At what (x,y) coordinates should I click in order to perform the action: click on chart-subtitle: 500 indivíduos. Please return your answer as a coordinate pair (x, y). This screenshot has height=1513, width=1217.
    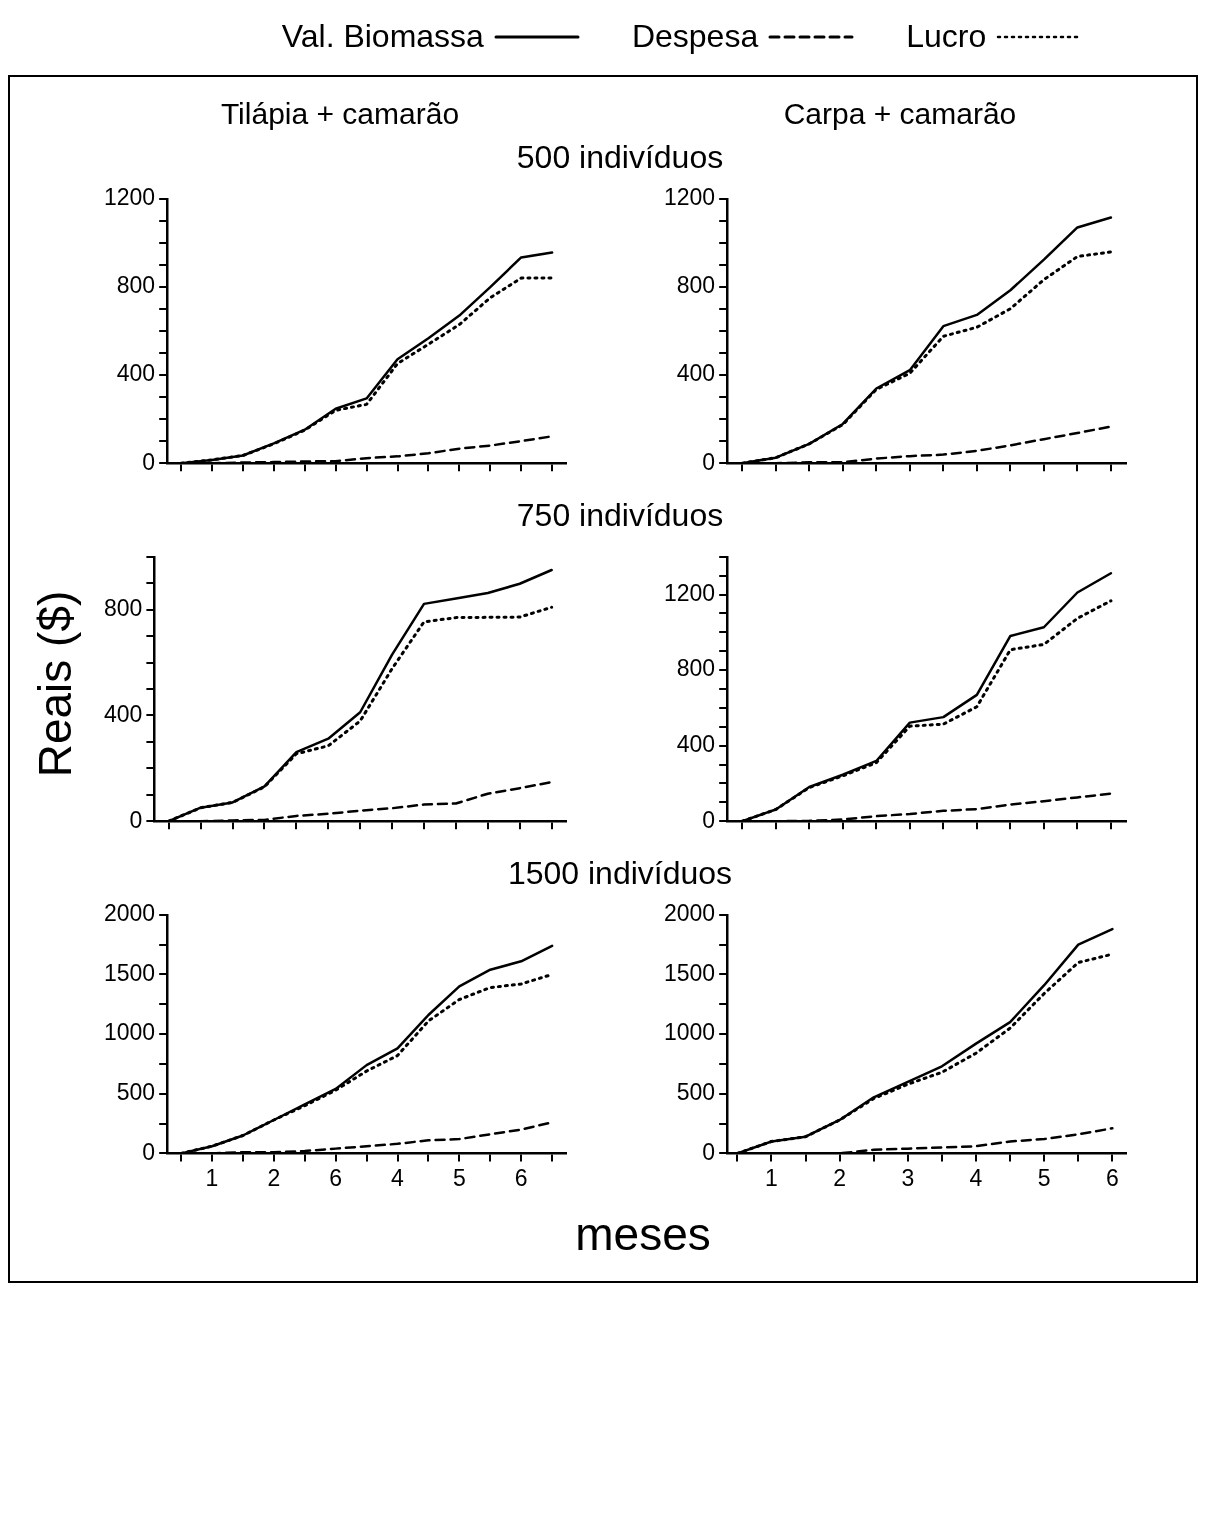
    Looking at the image, I should click on (620, 157).